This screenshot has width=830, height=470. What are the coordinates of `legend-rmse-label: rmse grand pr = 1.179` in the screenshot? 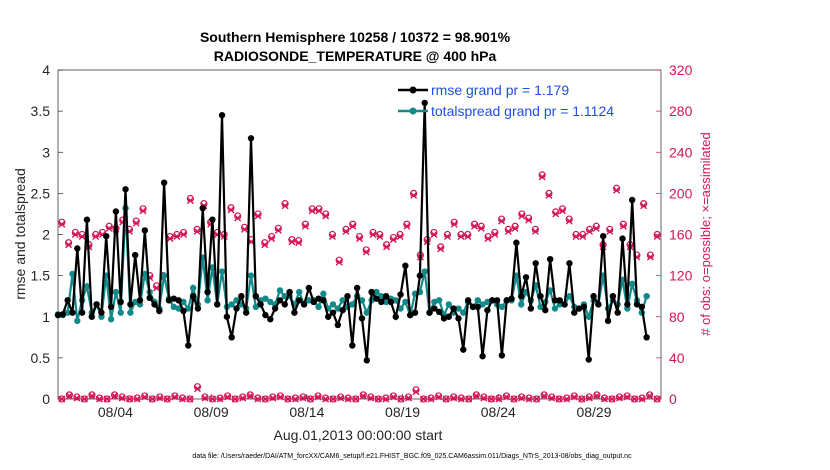 It's located at (500, 90).